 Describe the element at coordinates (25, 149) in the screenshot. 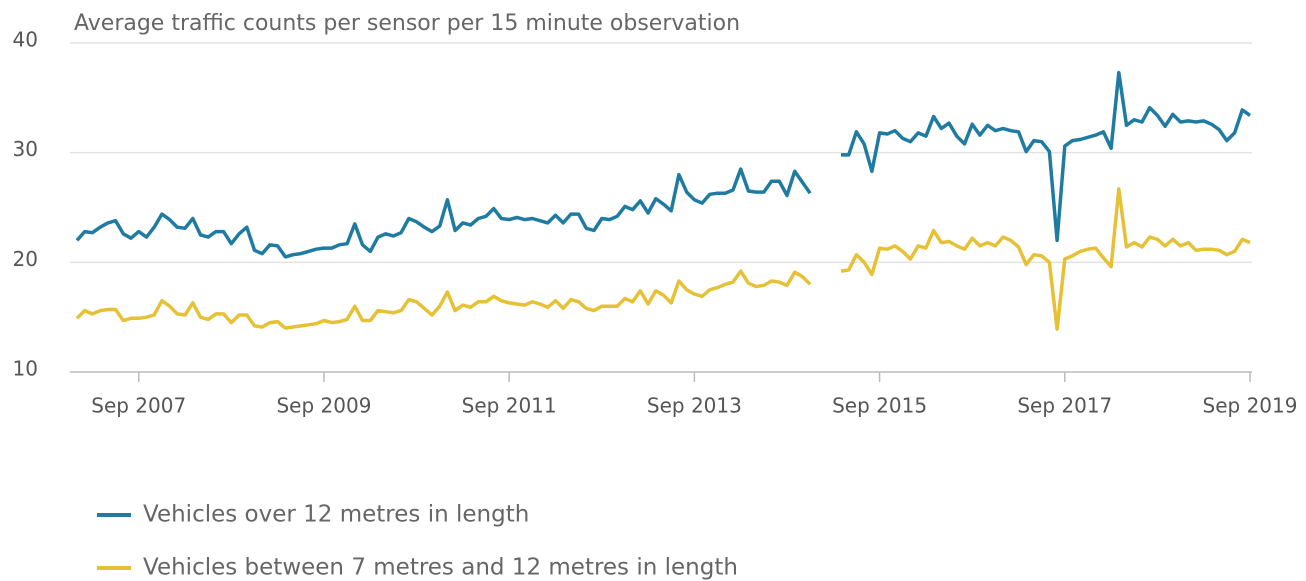

I see `y-tick-label: 30` at that location.